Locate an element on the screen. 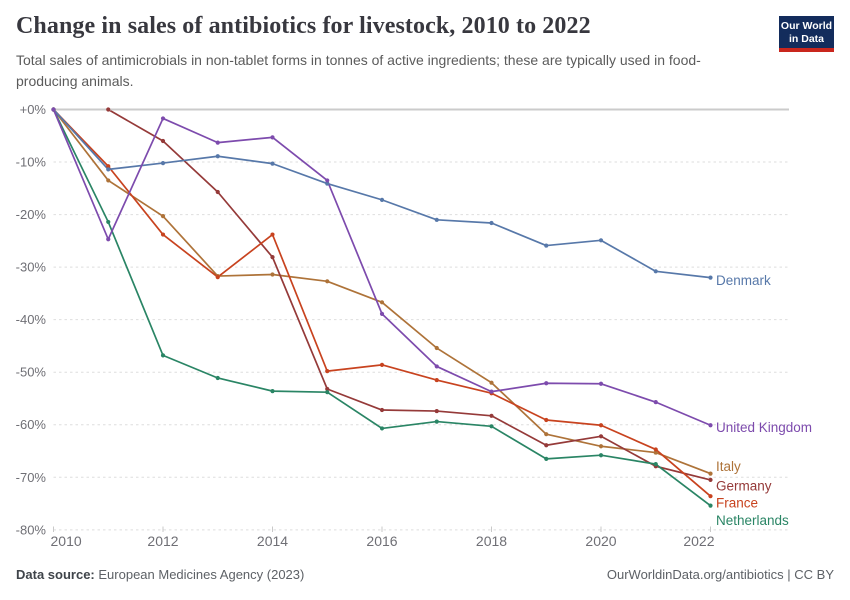 This screenshot has width=850, height=600. point-denmark-2014 is located at coordinates (272, 163).